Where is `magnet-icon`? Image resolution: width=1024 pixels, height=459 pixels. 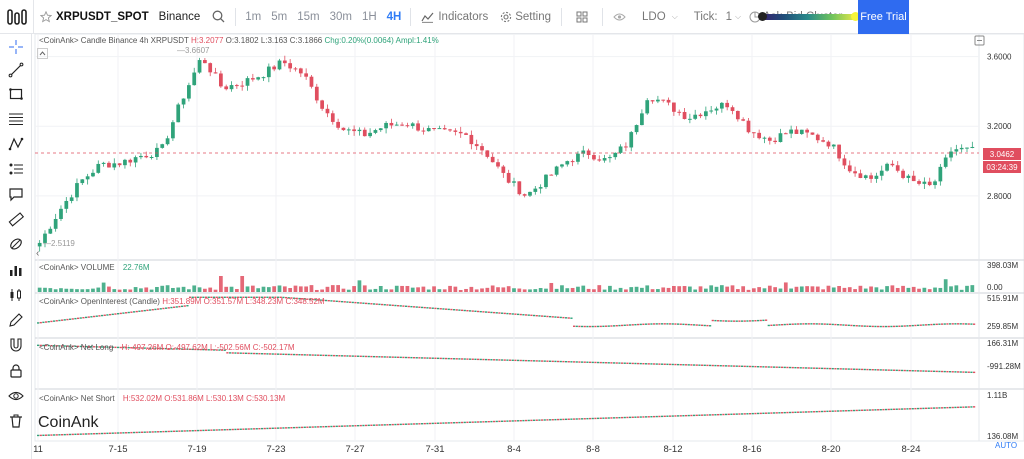
magnet-icon is located at coordinates (16, 345).